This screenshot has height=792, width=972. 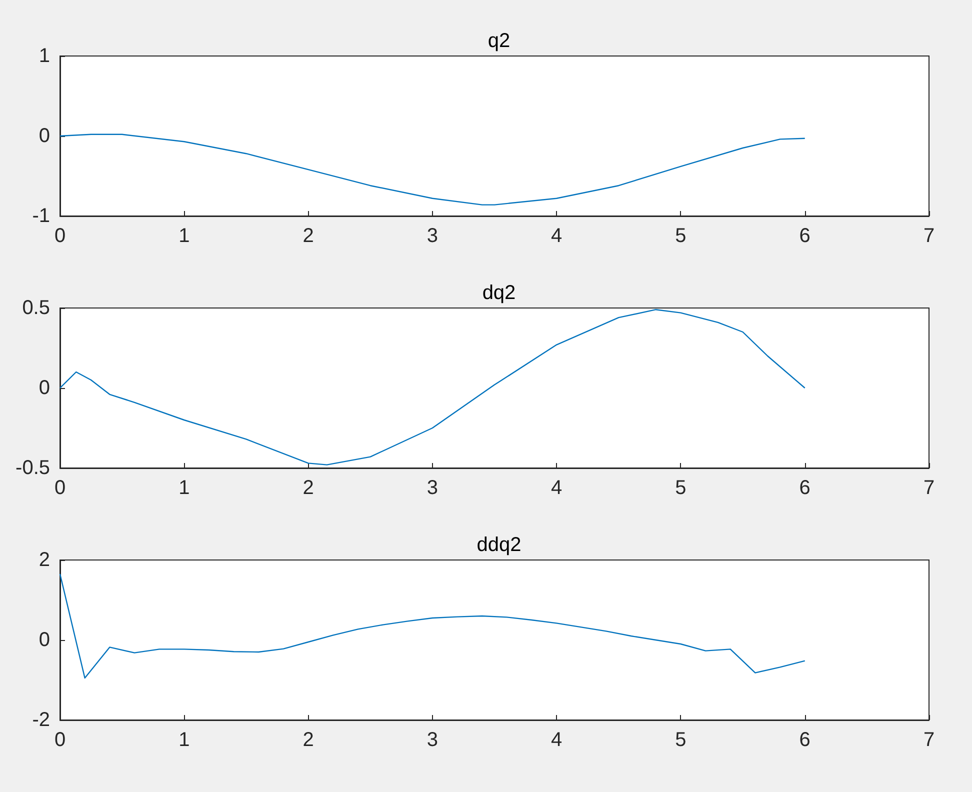 What do you see at coordinates (41, 216) in the screenshot?
I see `y-tick-label: -1` at bounding box center [41, 216].